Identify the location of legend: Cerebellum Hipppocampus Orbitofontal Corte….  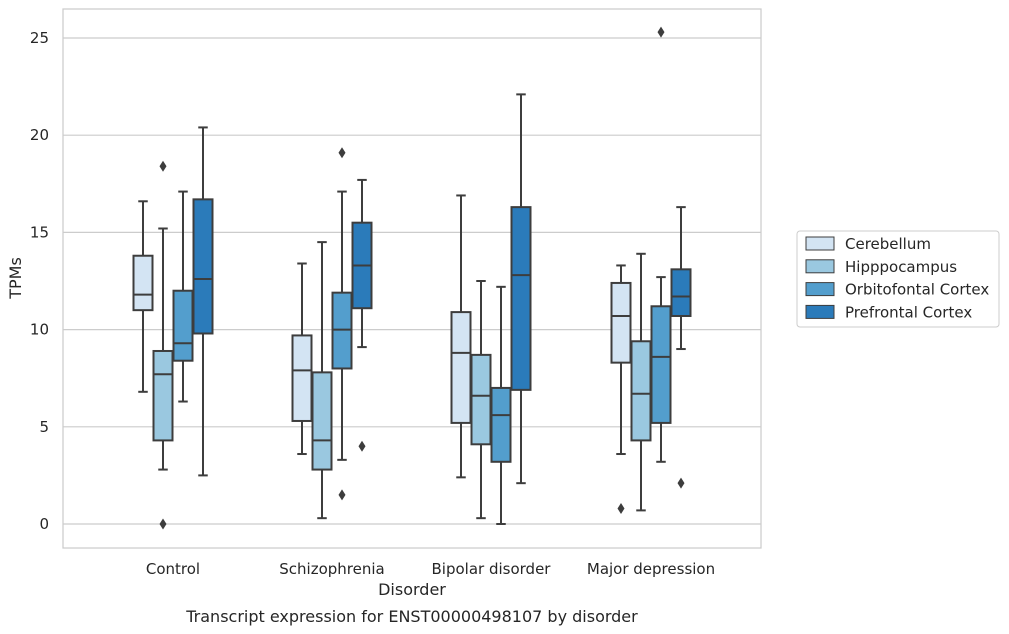
(898, 279).